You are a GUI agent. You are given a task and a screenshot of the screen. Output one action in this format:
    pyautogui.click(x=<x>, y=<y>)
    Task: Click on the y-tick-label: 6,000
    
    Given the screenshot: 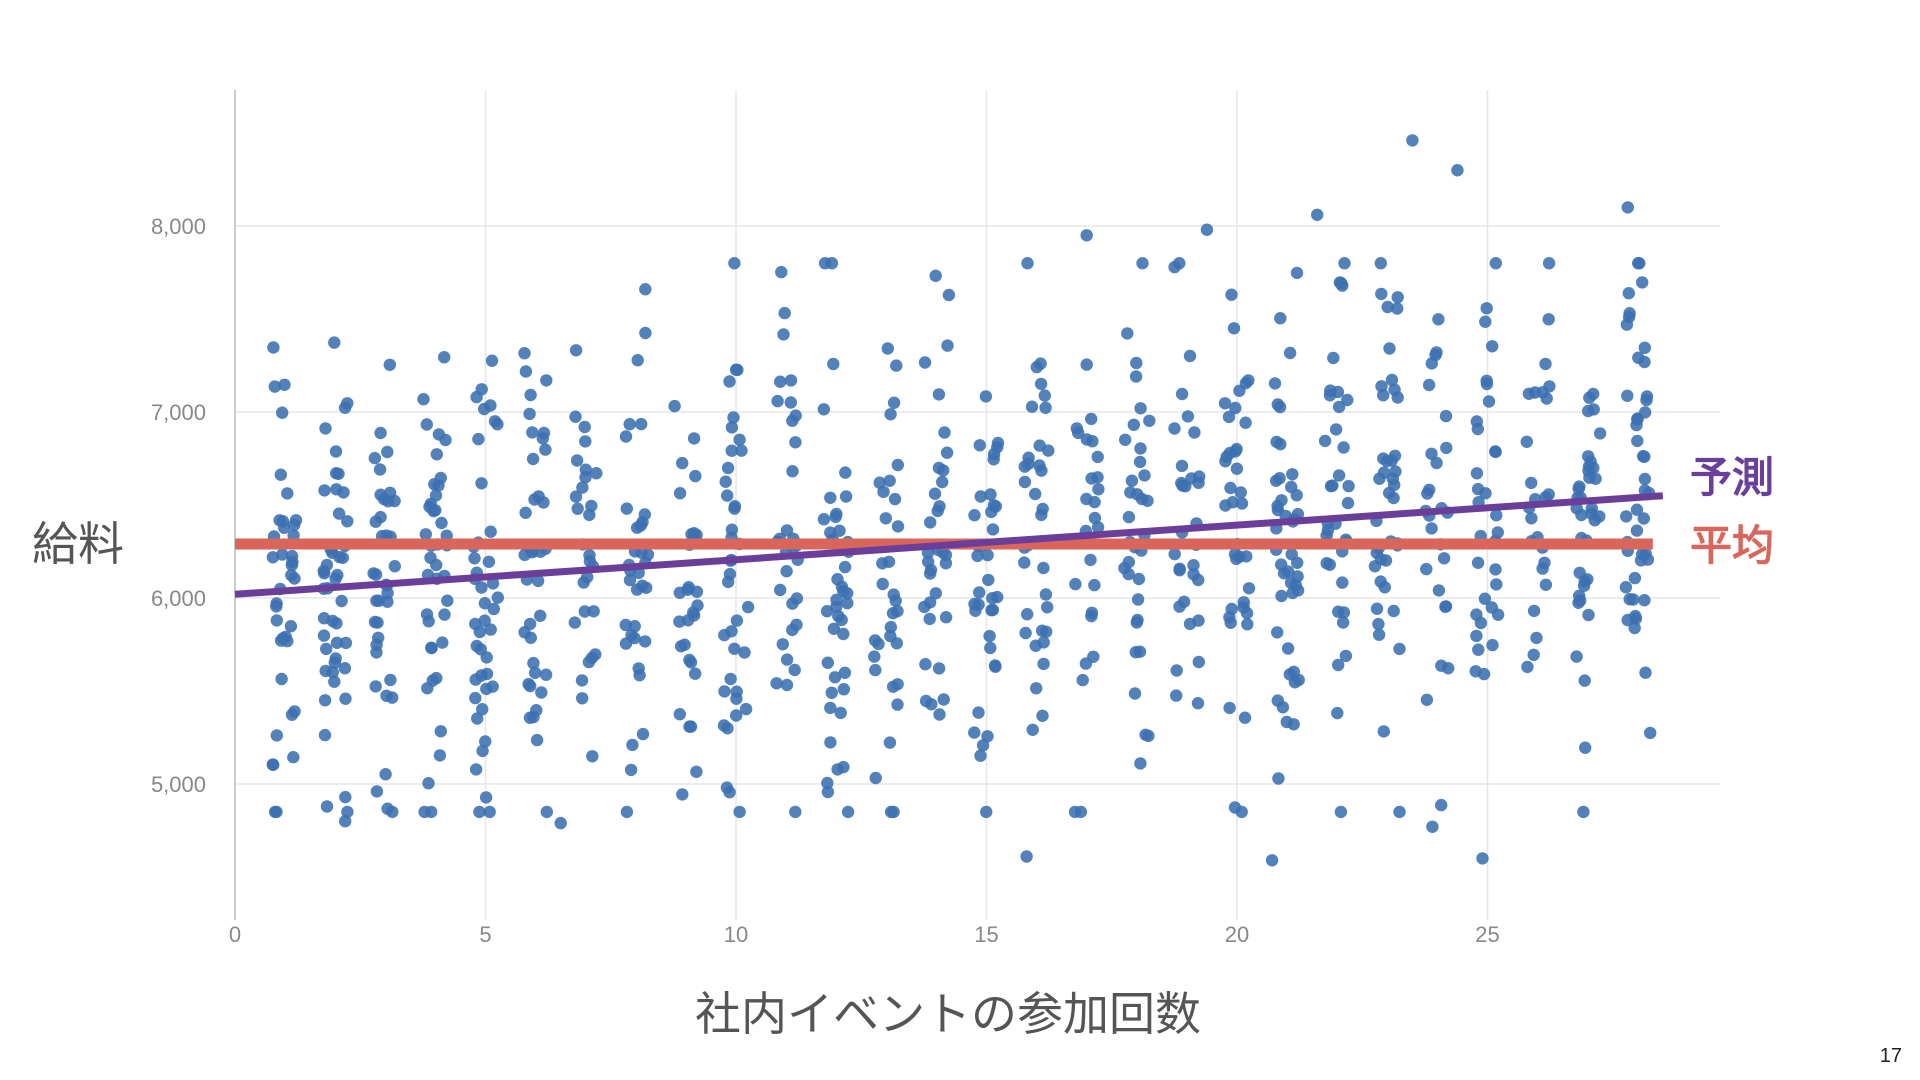 What is the action you would take?
    pyautogui.click(x=178, y=598)
    